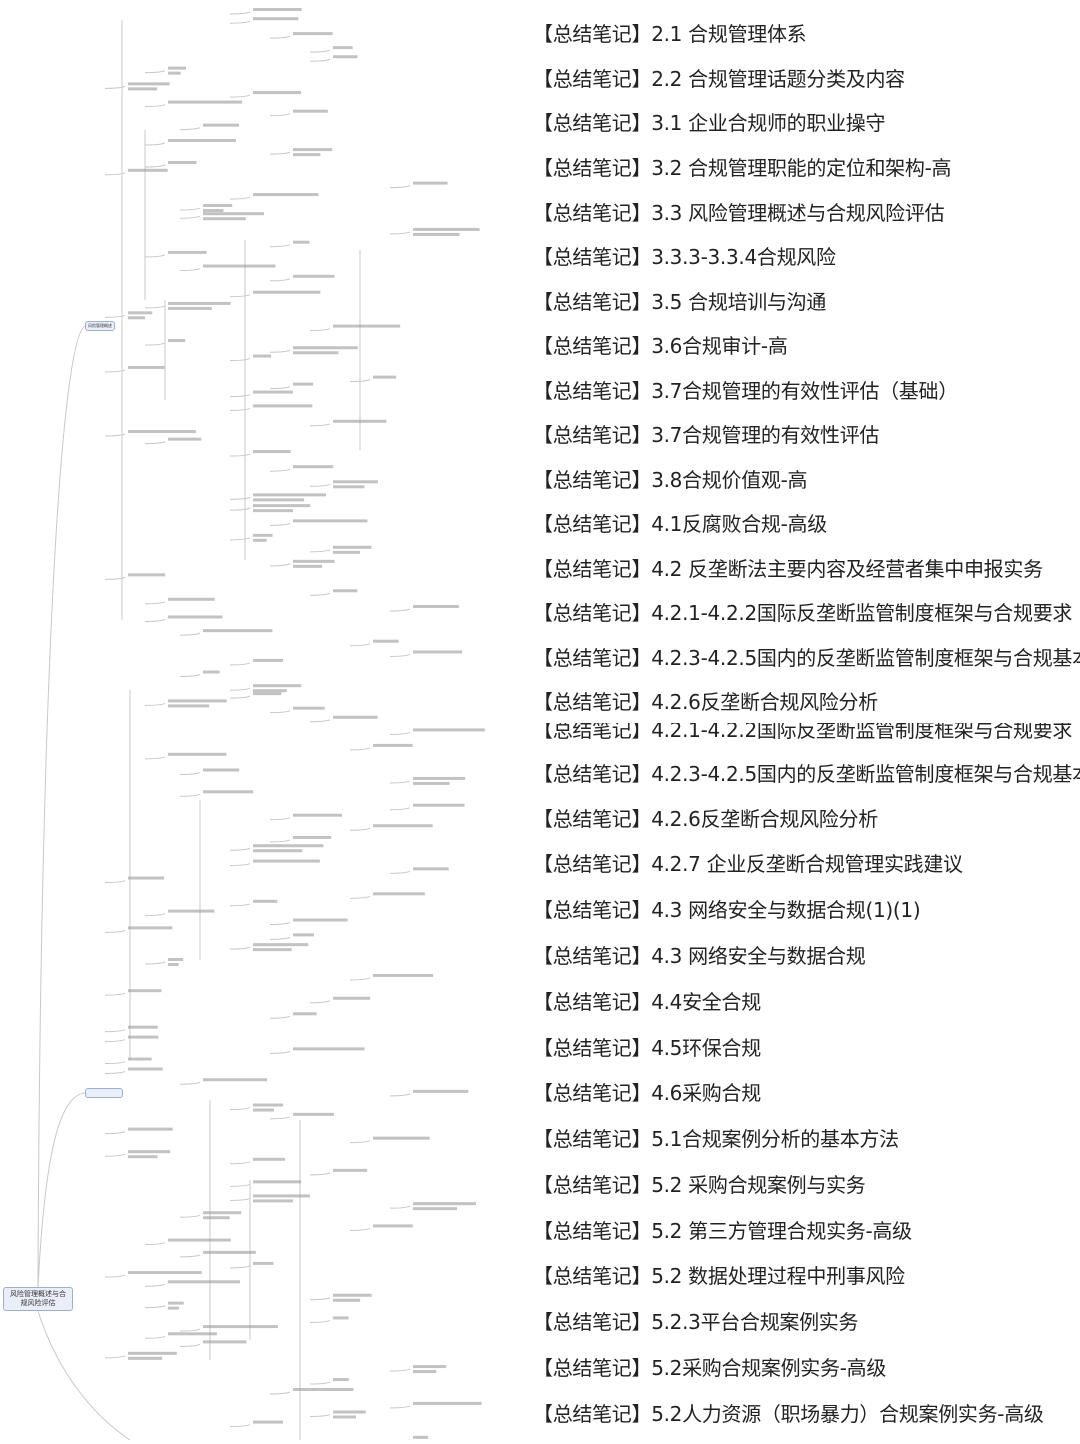 Image resolution: width=1080 pixels, height=1444 pixels. What do you see at coordinates (670, 478) in the screenshot?
I see `note-link-item: 【总结笔记】3.8合规价值观-高` at bounding box center [670, 478].